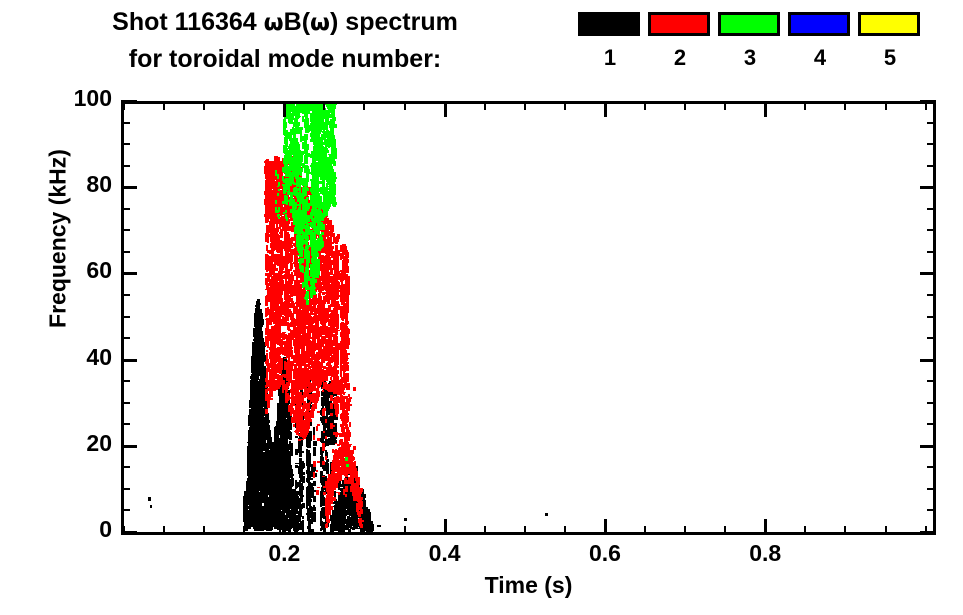  I want to click on legend-swatch-n1, so click(609, 24).